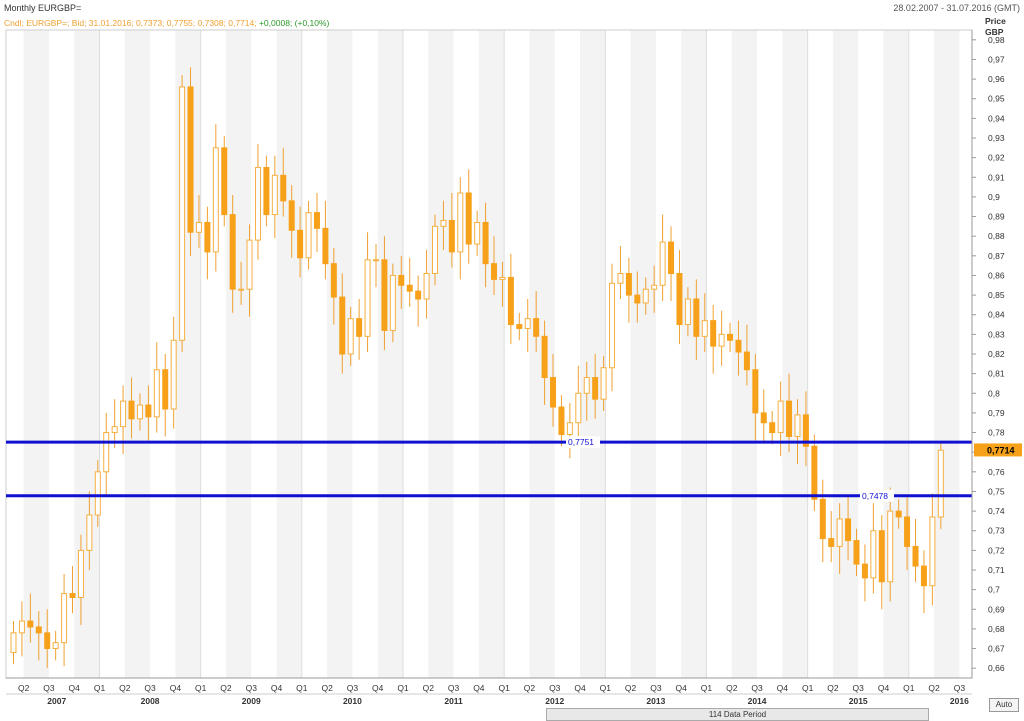 The height and width of the screenshot is (721, 1024). Describe the element at coordinates (996, 472) in the screenshot. I see `price-tick-label: 0,76` at that location.